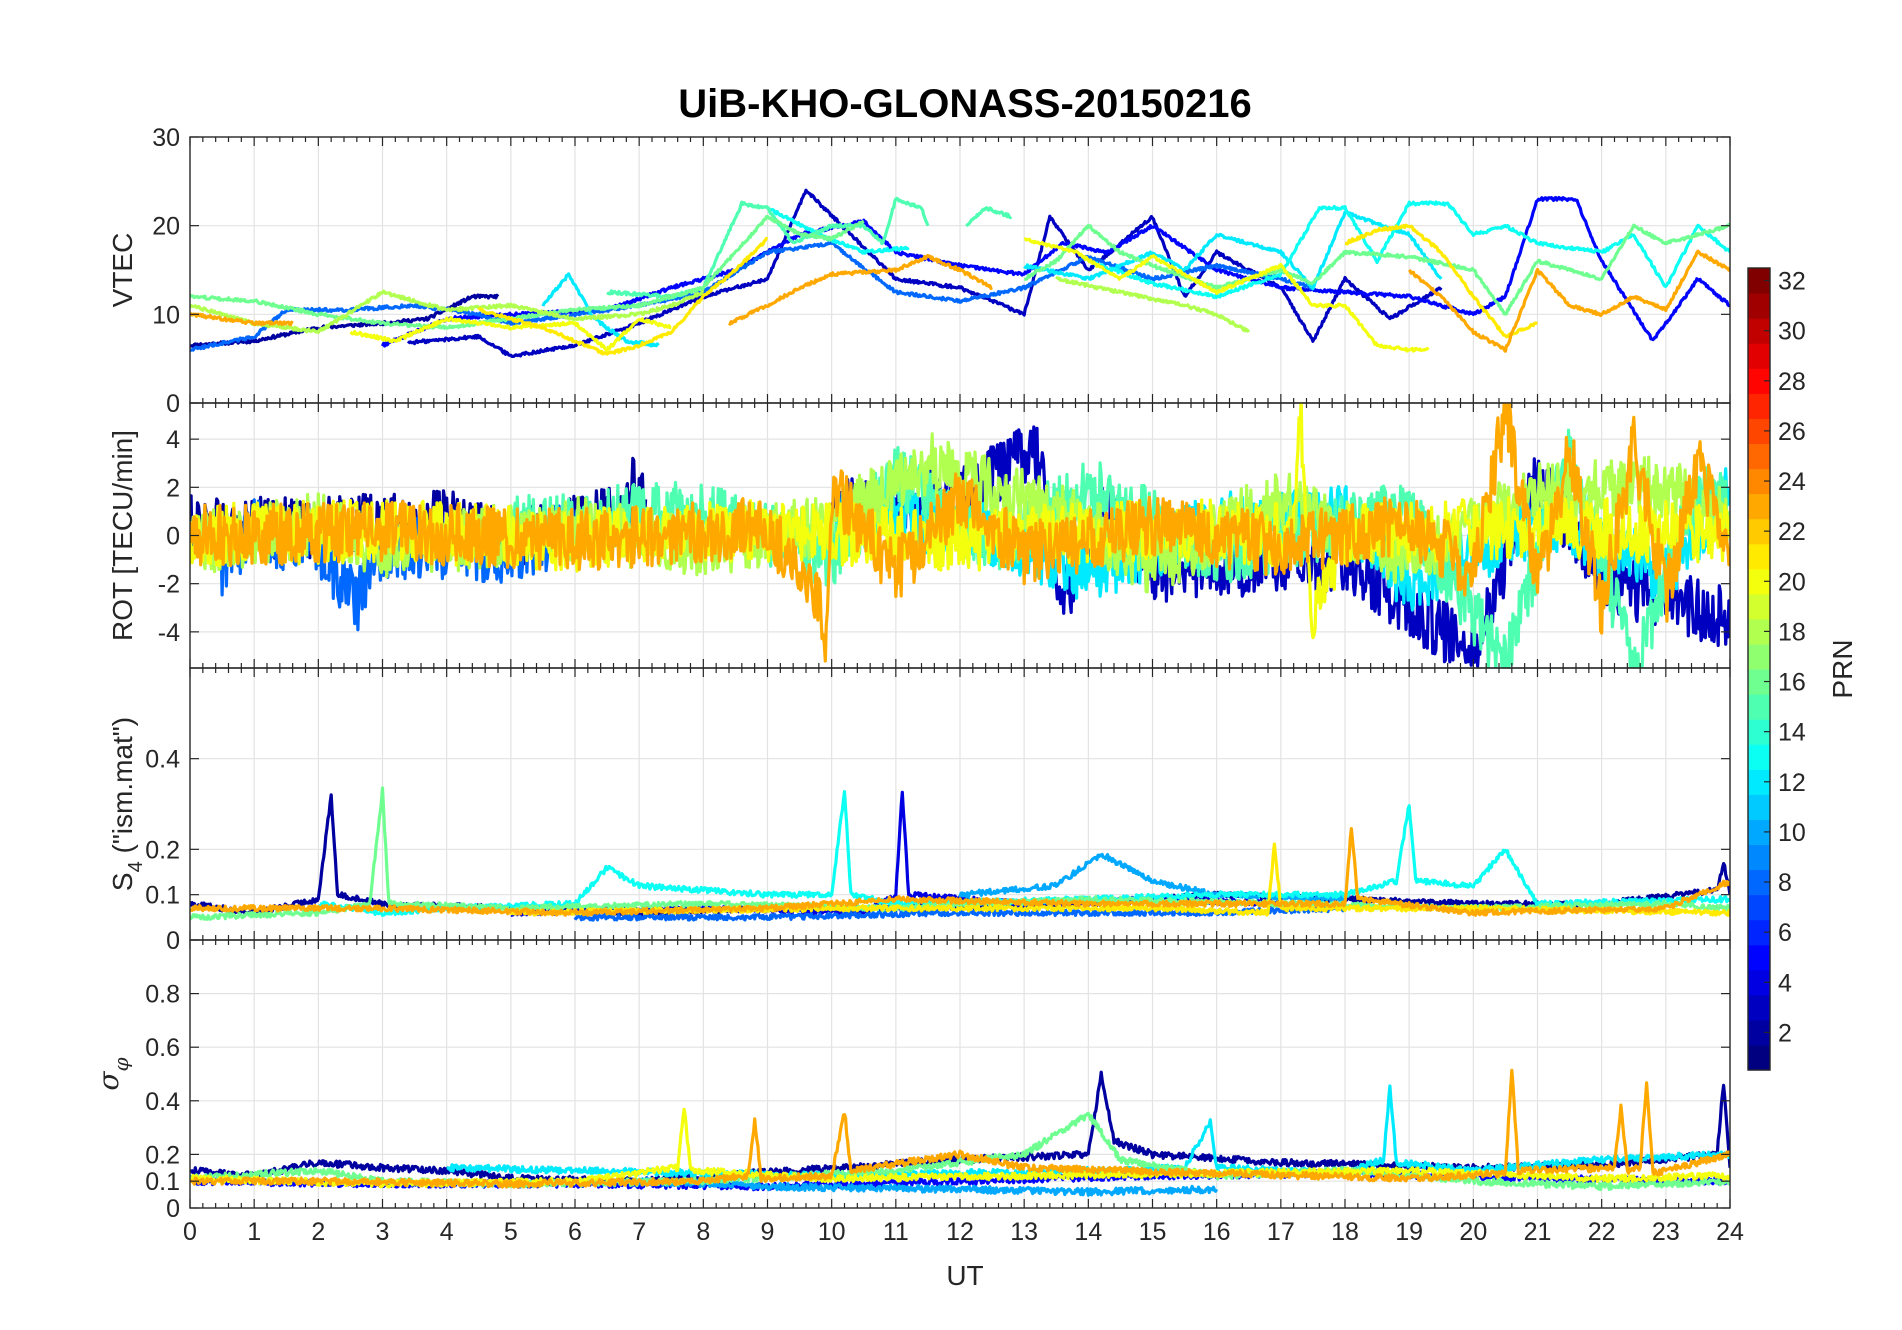 The image size is (1902, 1330). I want to click on colorbar-tick-label: 10, so click(1792, 833).